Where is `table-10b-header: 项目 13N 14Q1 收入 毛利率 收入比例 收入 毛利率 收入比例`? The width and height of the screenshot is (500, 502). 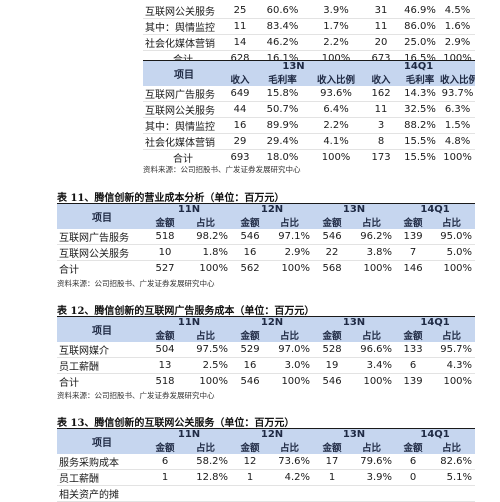 table-10b-header: 项目 13N 14Q1 收入 毛利率 收入比例 收入 毛利率 收入比例 is located at coordinates (309, 73).